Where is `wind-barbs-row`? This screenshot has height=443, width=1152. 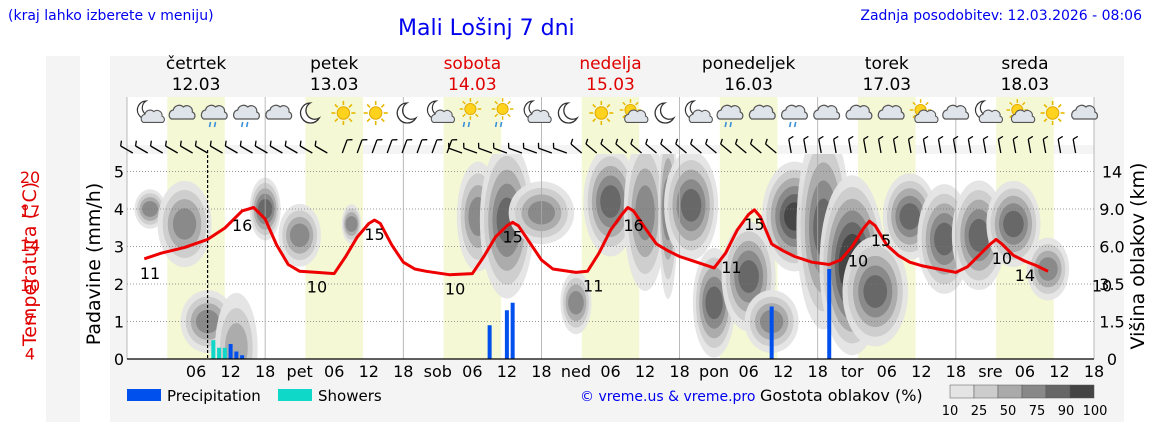
wind-barbs-row is located at coordinates (599, 144).